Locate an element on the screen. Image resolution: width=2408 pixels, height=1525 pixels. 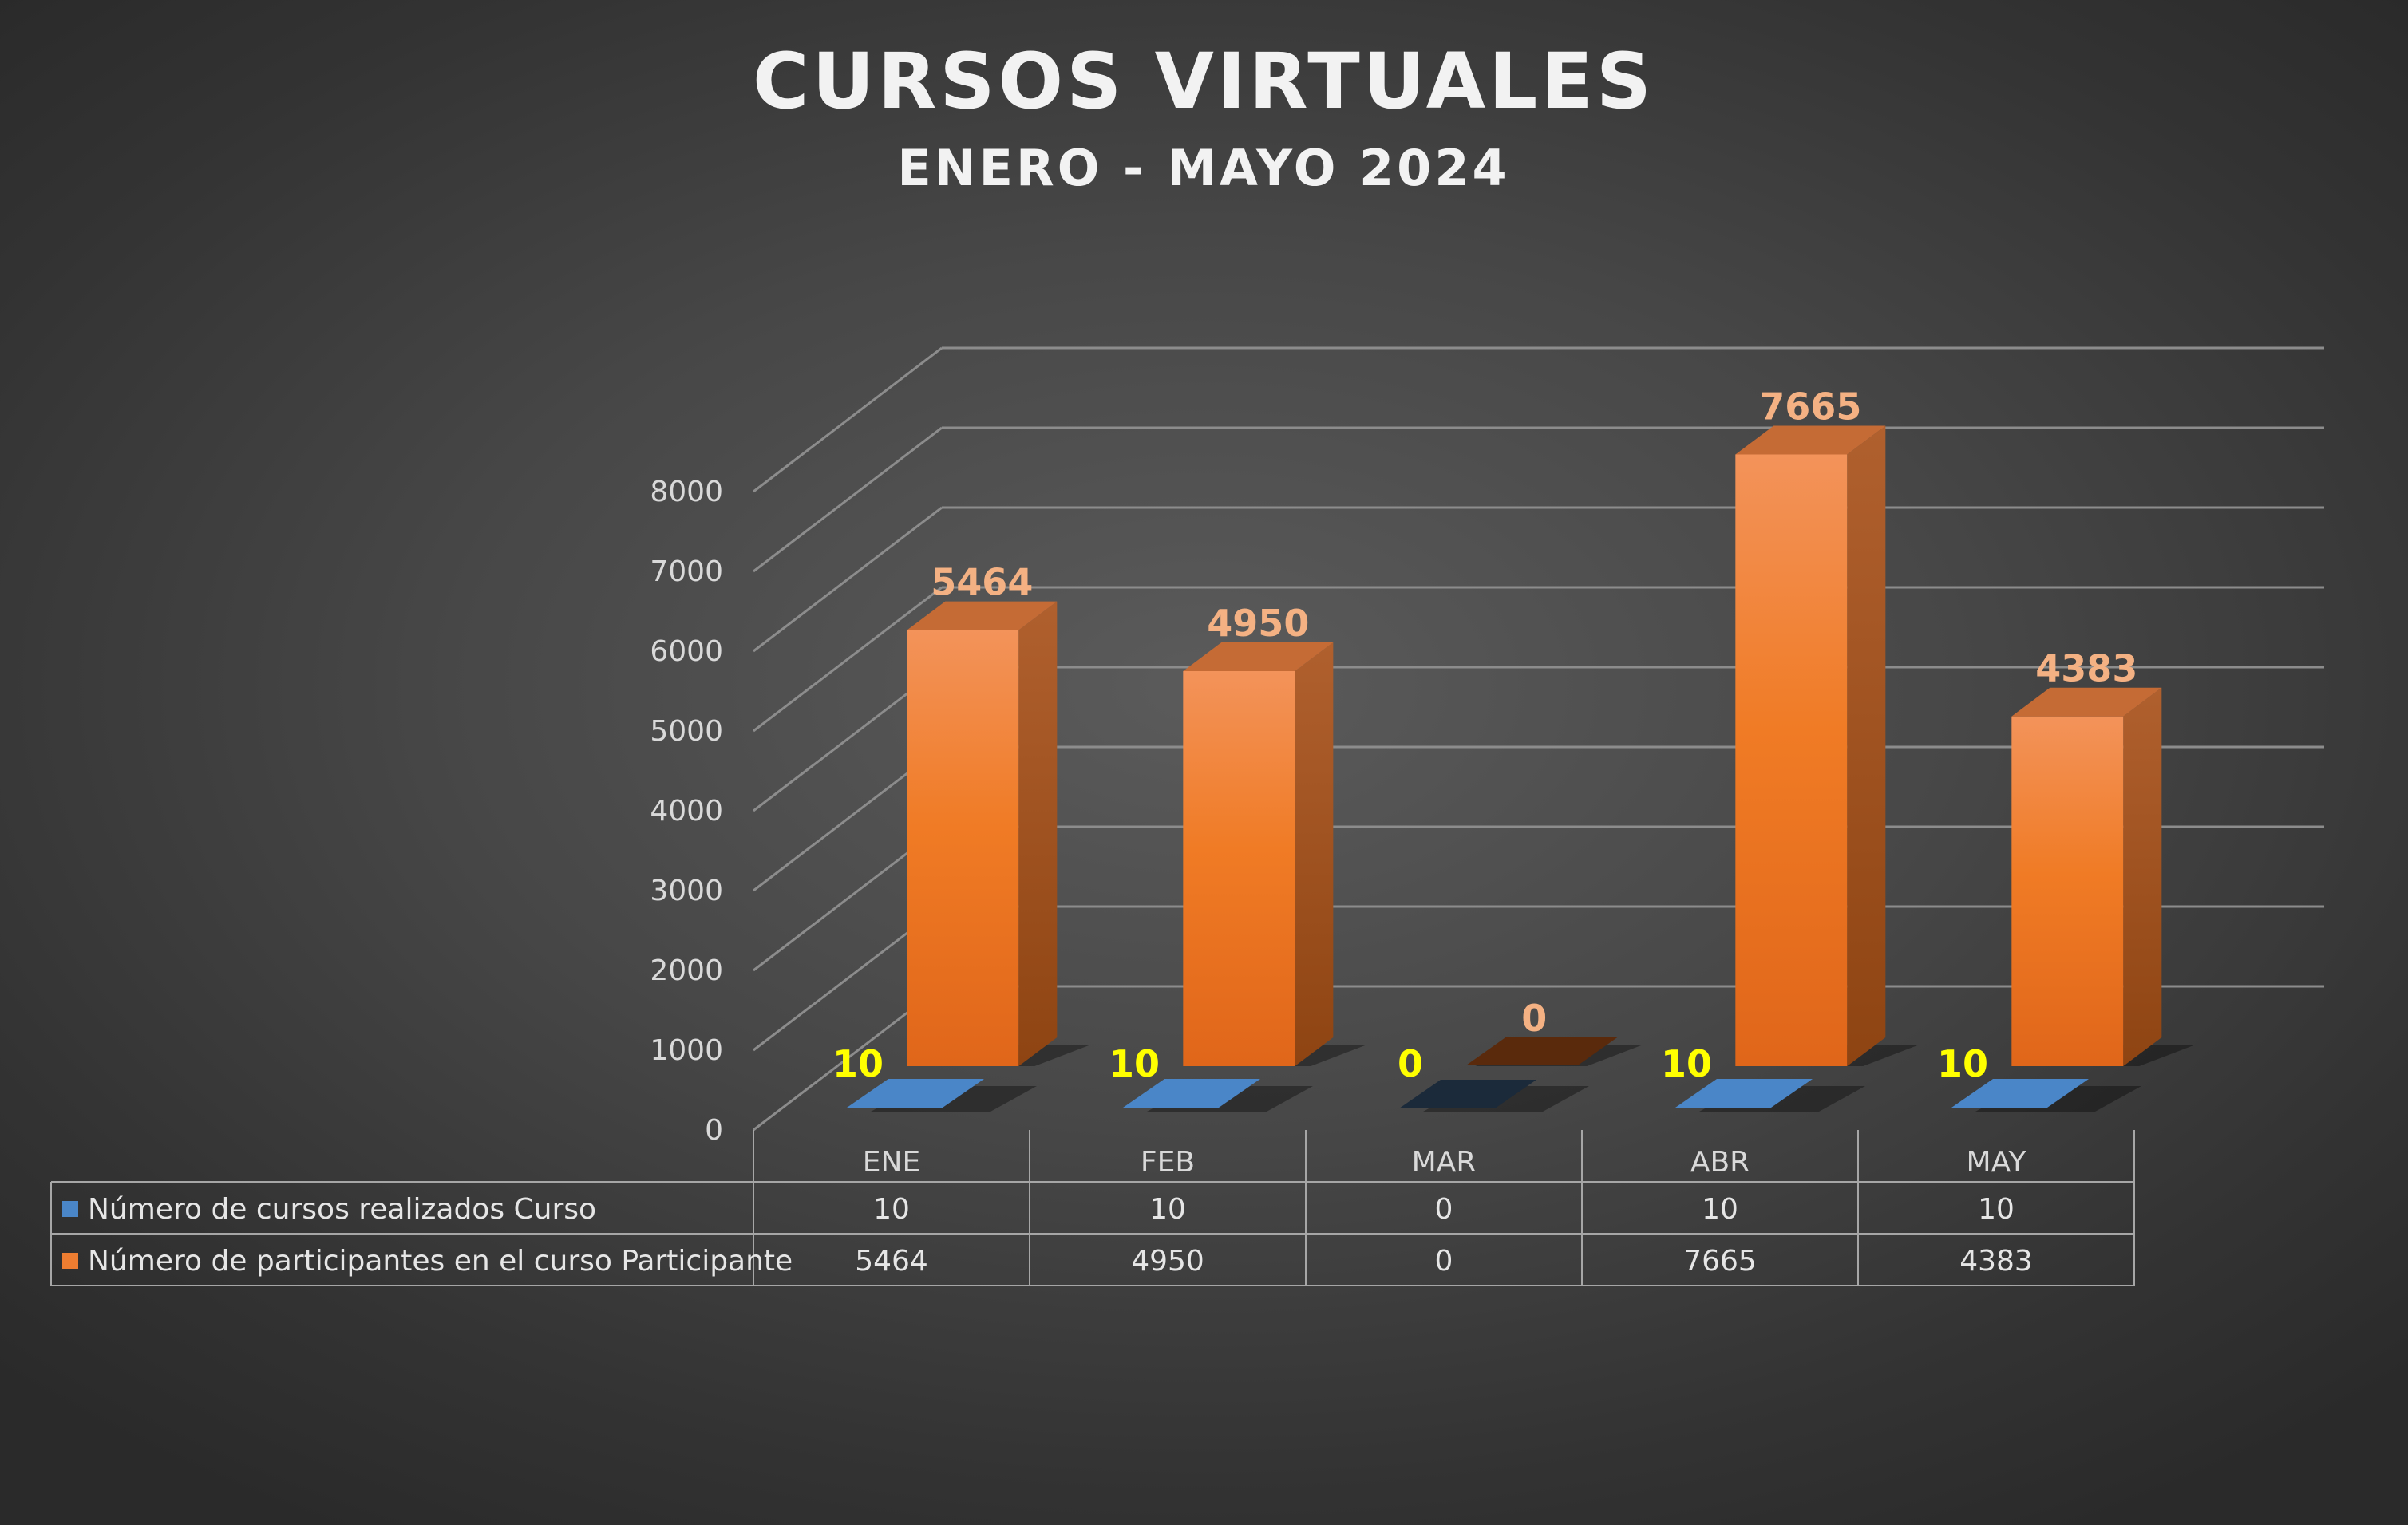
table-cell: 4383 is located at coordinates (1996, 1261).